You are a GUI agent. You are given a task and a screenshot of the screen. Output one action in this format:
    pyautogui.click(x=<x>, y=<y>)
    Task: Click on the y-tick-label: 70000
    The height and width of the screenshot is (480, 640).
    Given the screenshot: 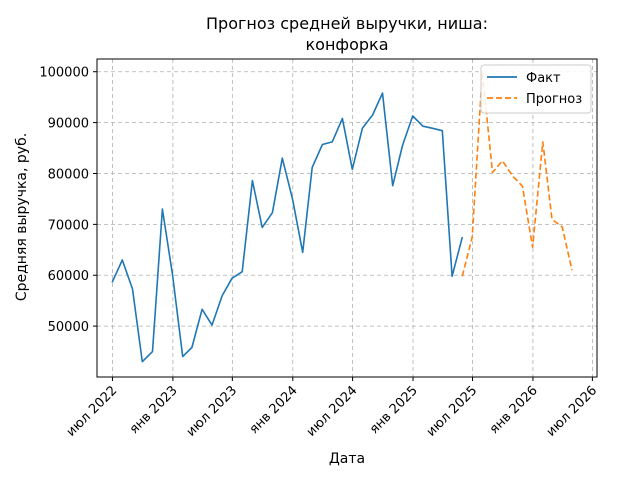 What is the action you would take?
    pyautogui.click(x=68, y=225)
    